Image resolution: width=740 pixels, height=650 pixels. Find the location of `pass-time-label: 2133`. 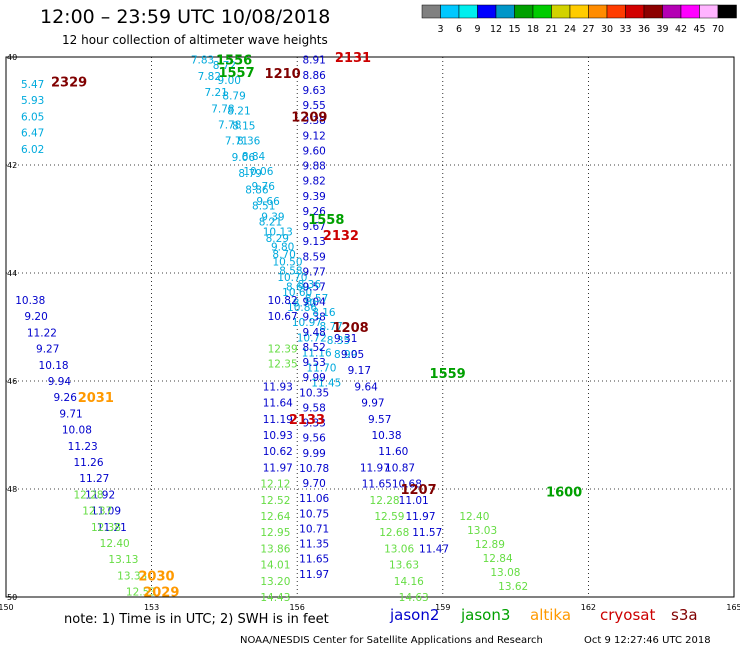

pass-time-label: 2133 is located at coordinates (307, 420).